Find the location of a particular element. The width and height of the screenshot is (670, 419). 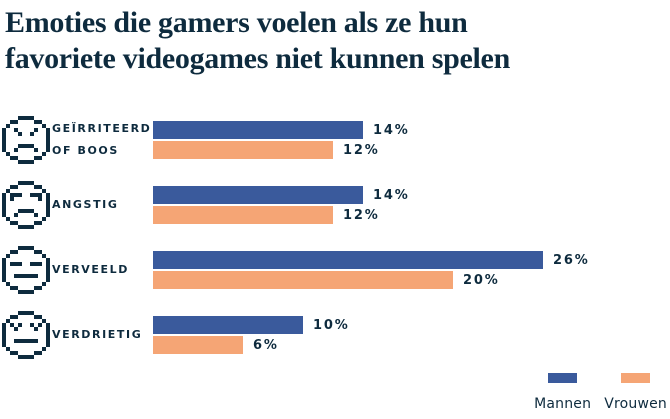

emotion-row: VERVEELD 26% 20% is located at coordinates (335, 270).